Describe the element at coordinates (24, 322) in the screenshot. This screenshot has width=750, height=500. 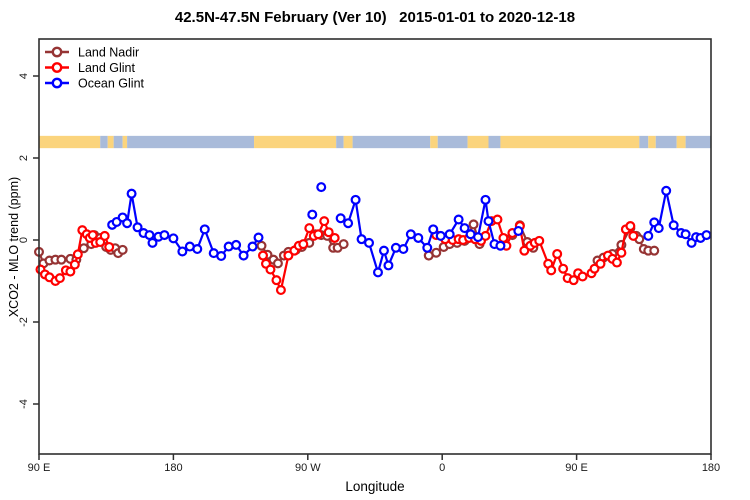
I see `y-tick-label: -2` at that location.